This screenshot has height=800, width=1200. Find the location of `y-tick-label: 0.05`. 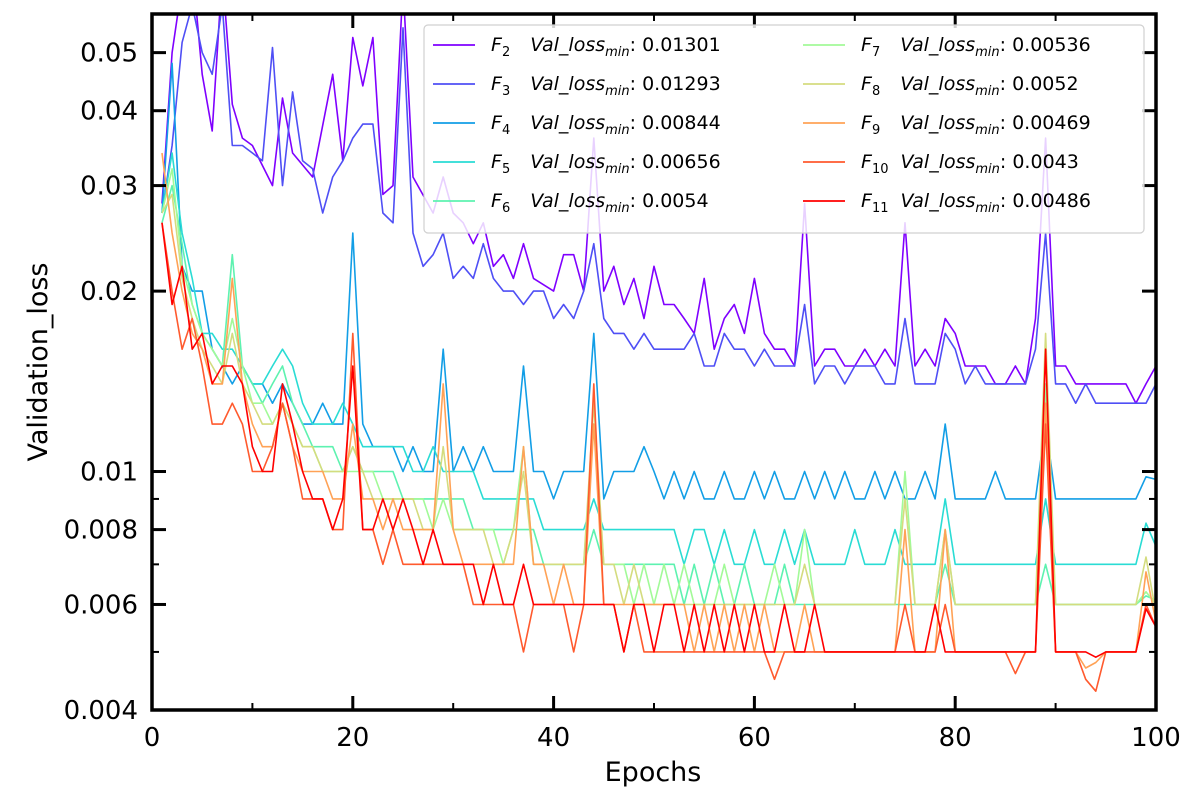

y-tick-label: 0.05 is located at coordinates (109, 54).